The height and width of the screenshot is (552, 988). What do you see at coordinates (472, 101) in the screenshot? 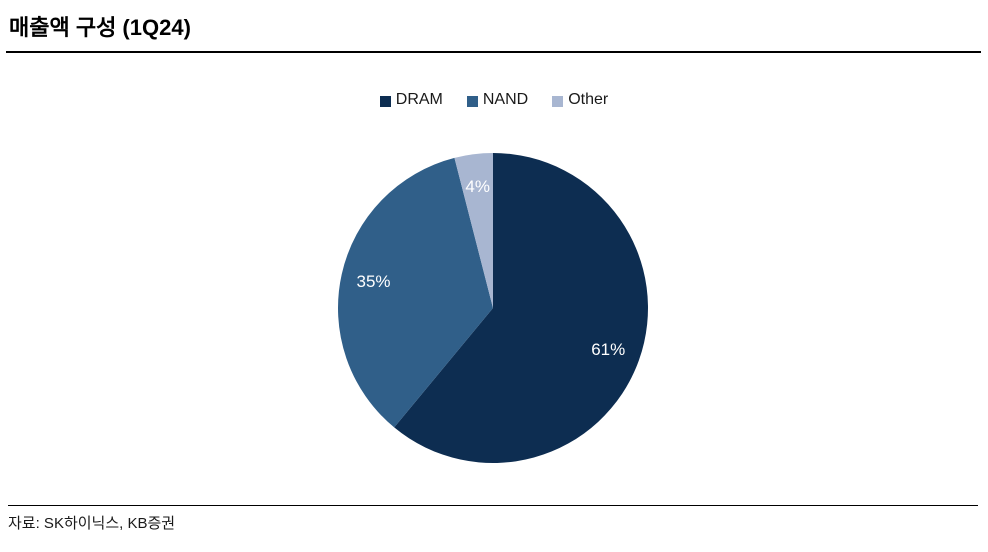
I see `legend-swatch-nand-icon` at bounding box center [472, 101].